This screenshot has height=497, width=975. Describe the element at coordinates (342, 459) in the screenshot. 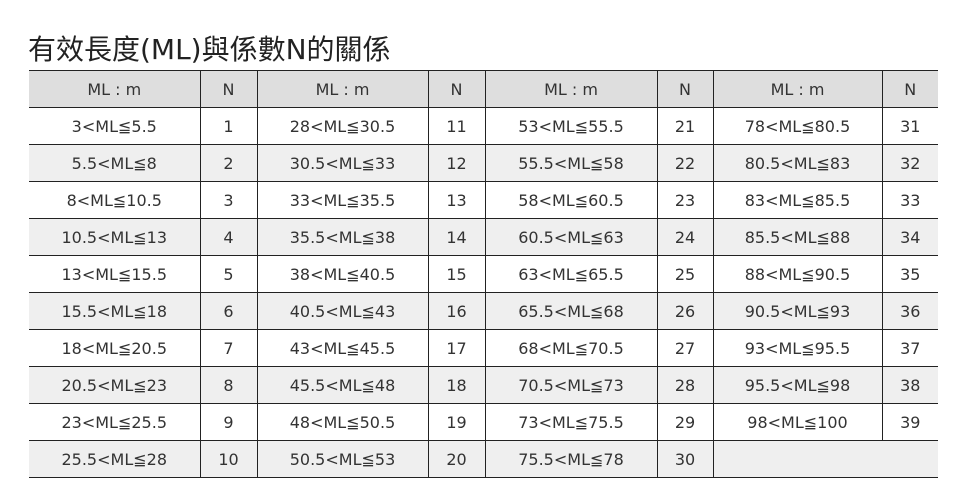

I see `ml-range-cell: 50.5<ML≦53` at that location.